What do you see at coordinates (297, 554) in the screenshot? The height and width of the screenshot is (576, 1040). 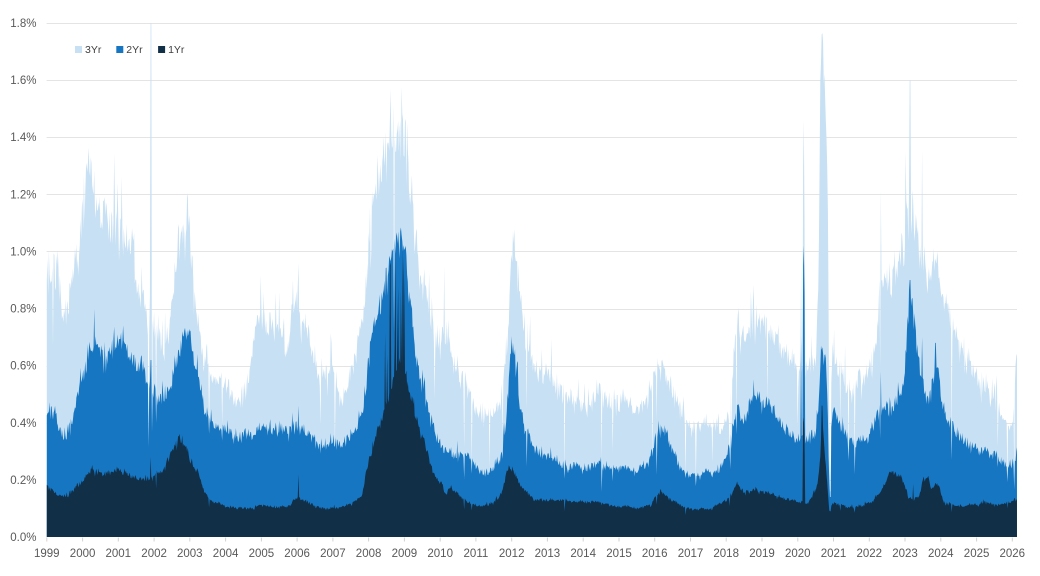 I see `svg-text: 2006` at bounding box center [297, 554].